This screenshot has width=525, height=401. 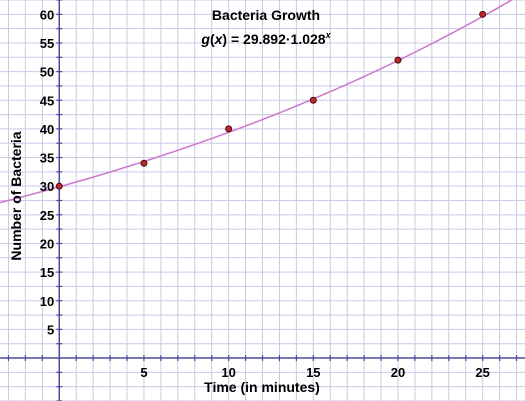 What do you see at coordinates (212, 39) in the screenshot?
I see `subtitle-open-paren: (` at bounding box center [212, 39].